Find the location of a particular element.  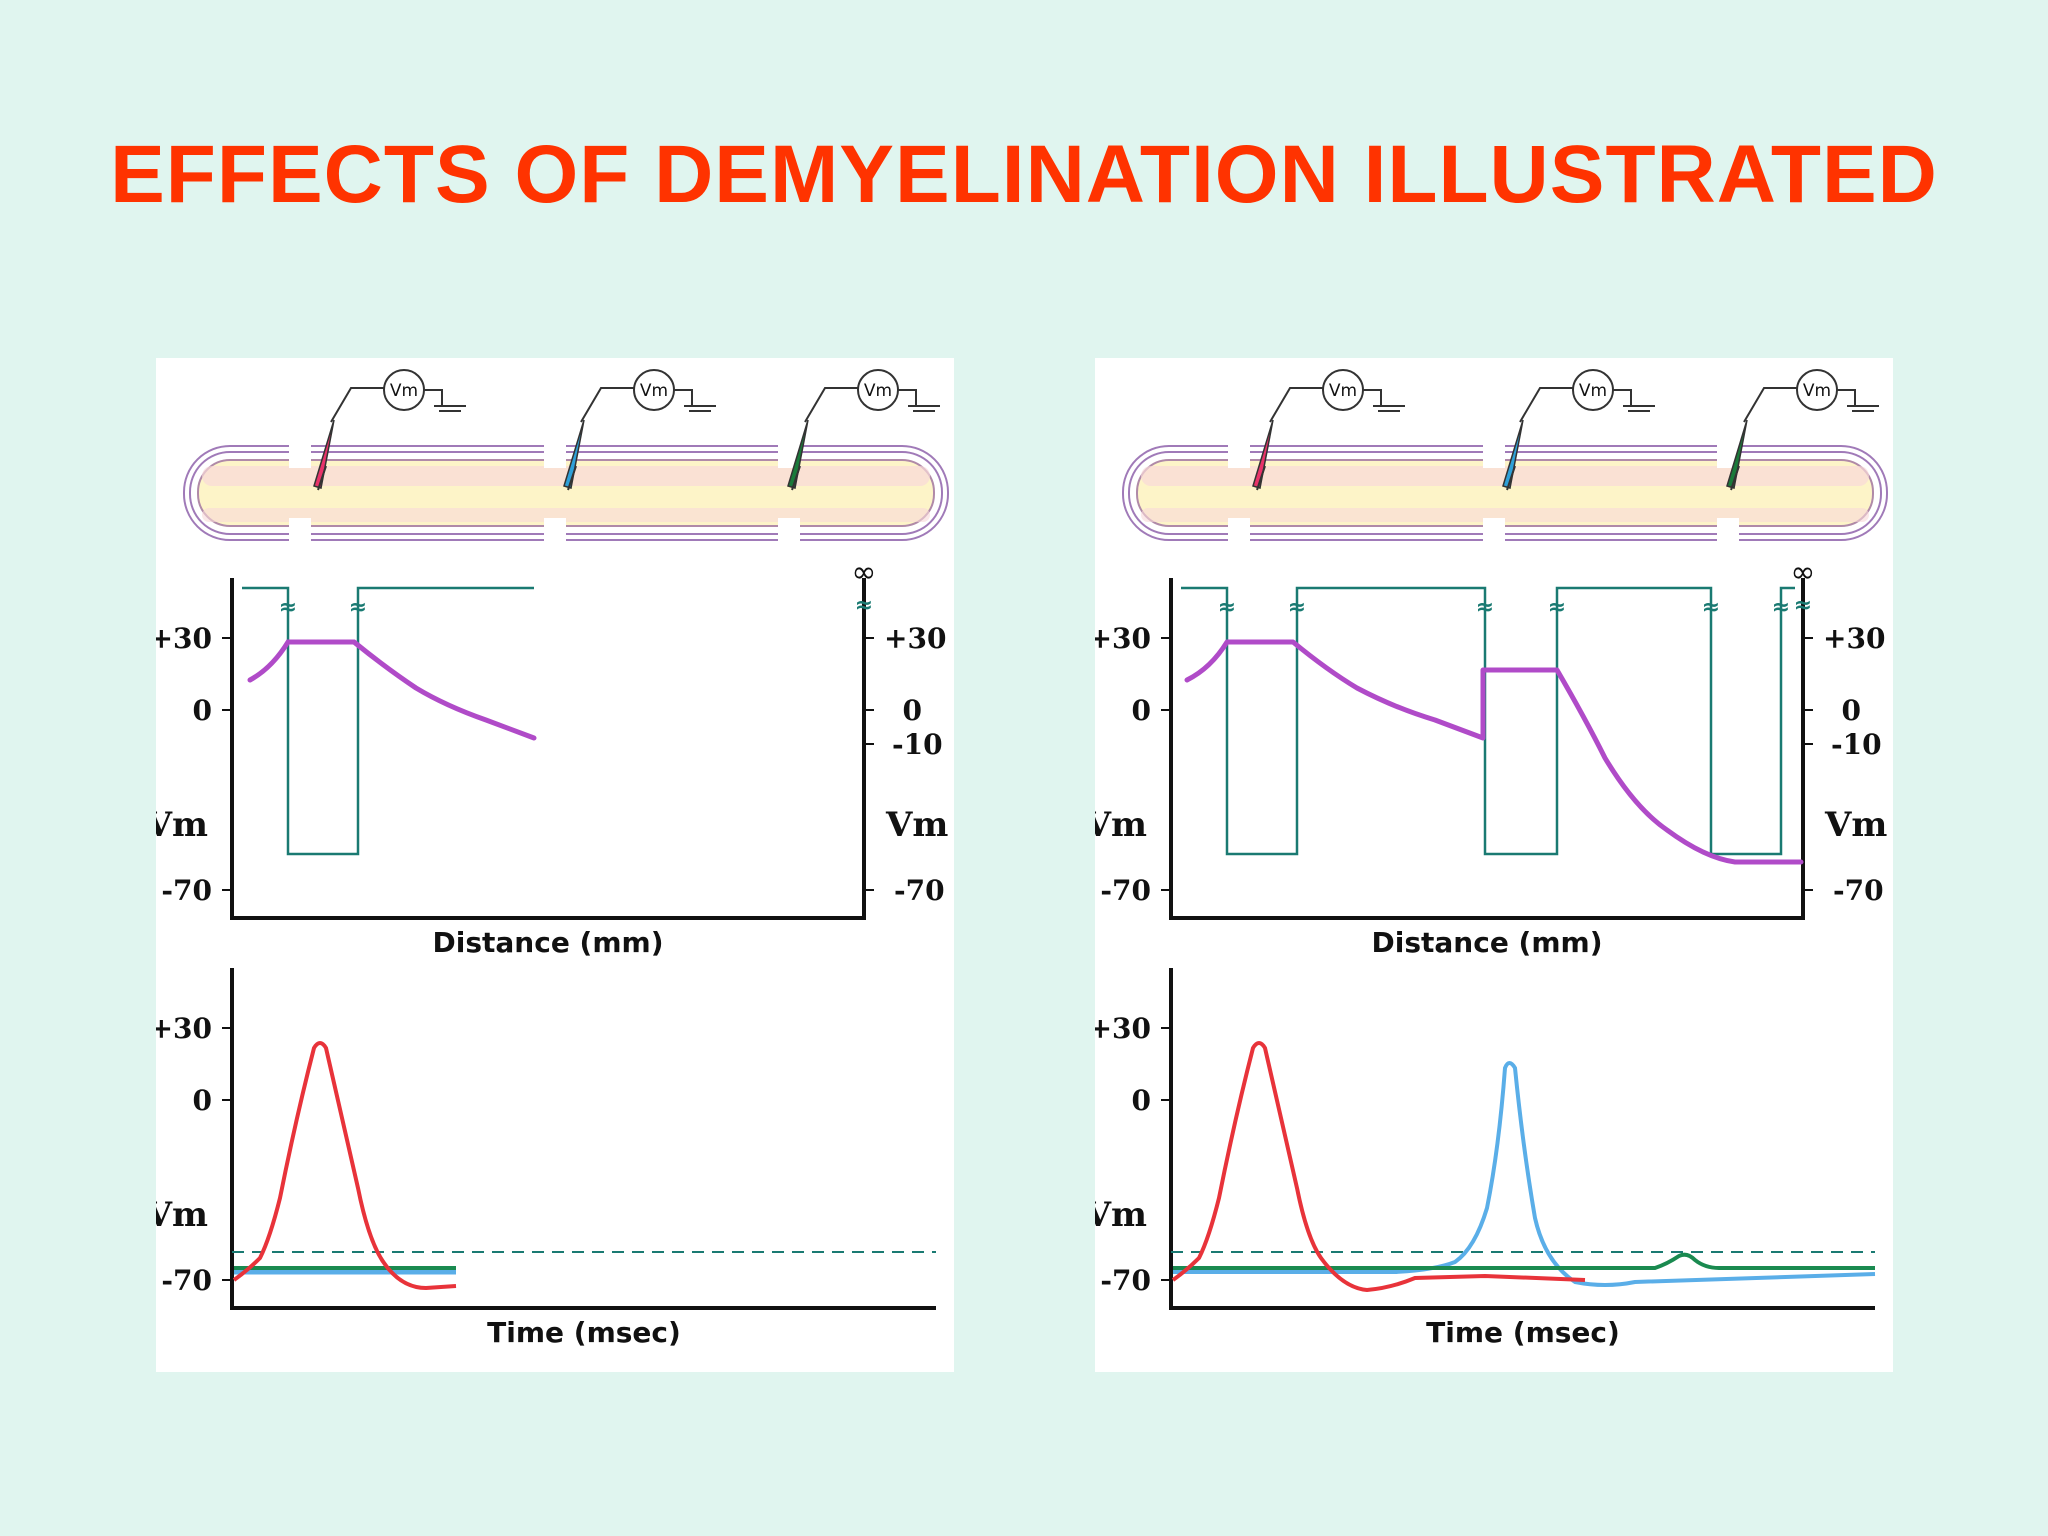

recording-blue-trace is located at coordinates (1524, 1174).